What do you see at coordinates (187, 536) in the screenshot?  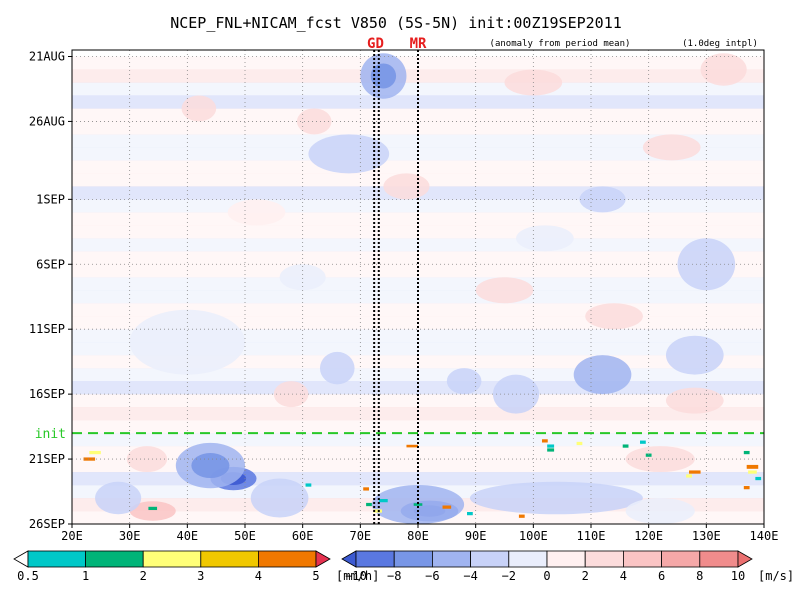 I see `x-tick-label: 40E` at bounding box center [187, 536].